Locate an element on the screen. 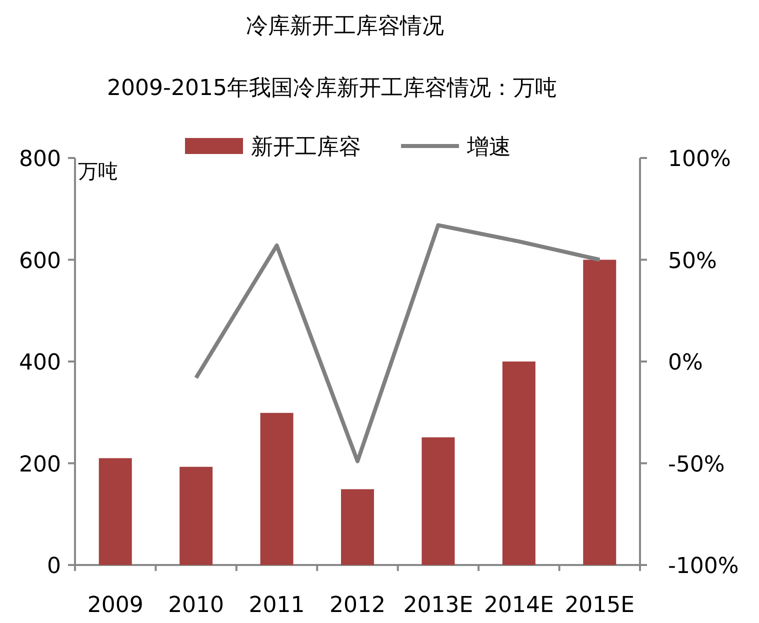  x-tick-label: 2010 is located at coordinates (196, 605).